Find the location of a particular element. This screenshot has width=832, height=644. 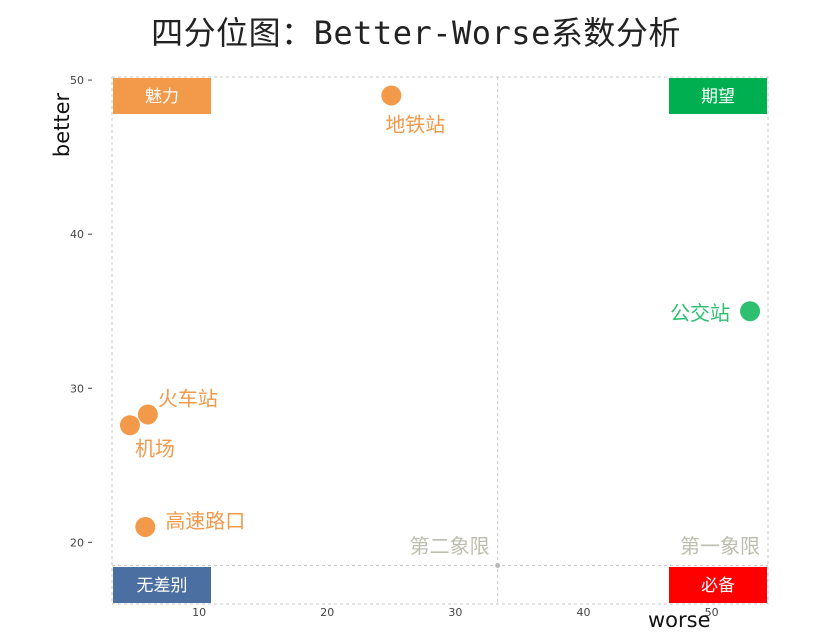

data-point-label: 地铁站 is located at coordinates (415, 124).